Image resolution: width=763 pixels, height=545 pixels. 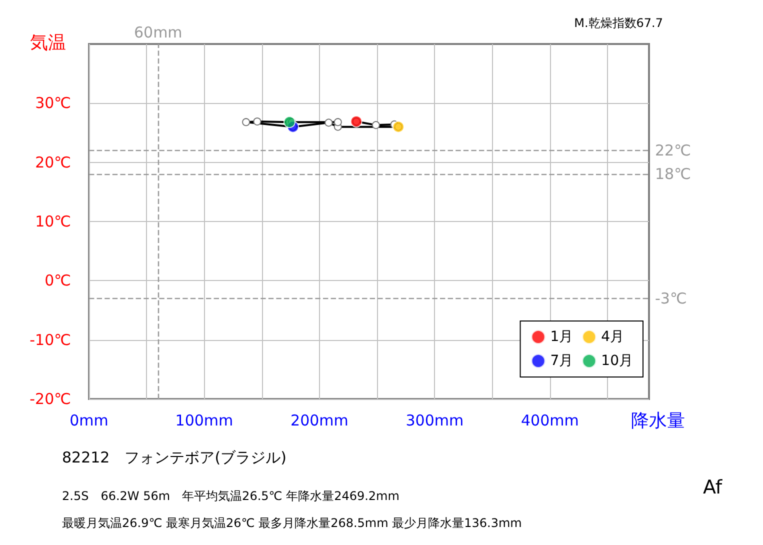 I want to click on ref-line-label: 18℃, so click(x=673, y=174).